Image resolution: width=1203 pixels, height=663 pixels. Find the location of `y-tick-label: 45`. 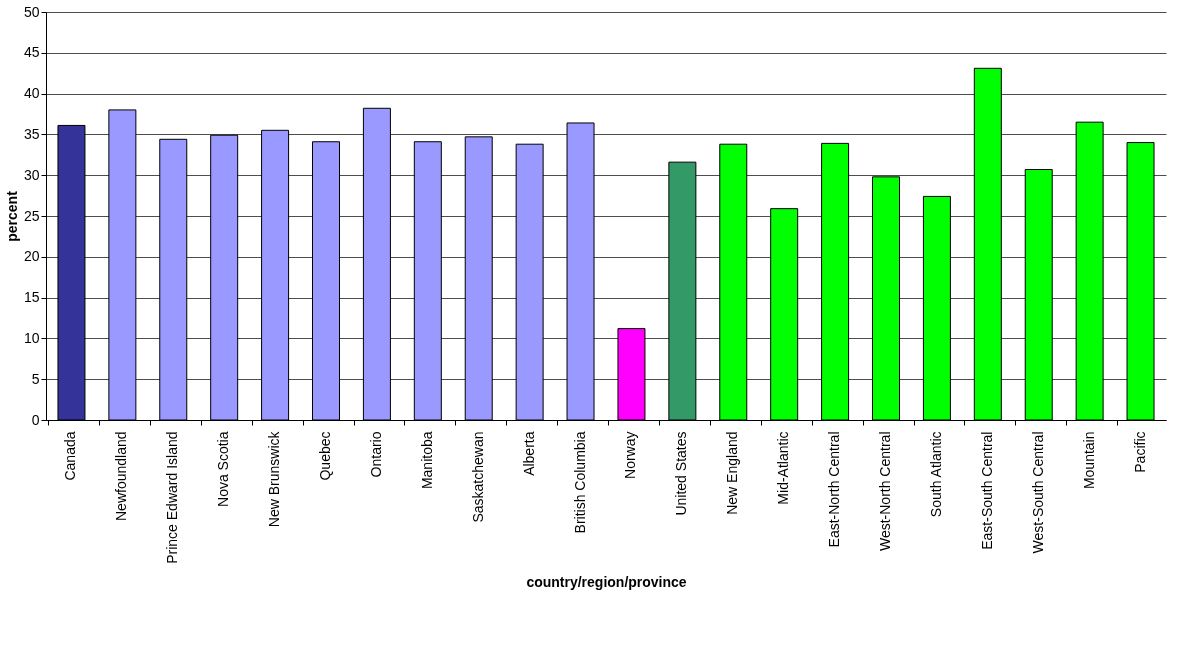

y-tick-label: 45 is located at coordinates (31, 52).